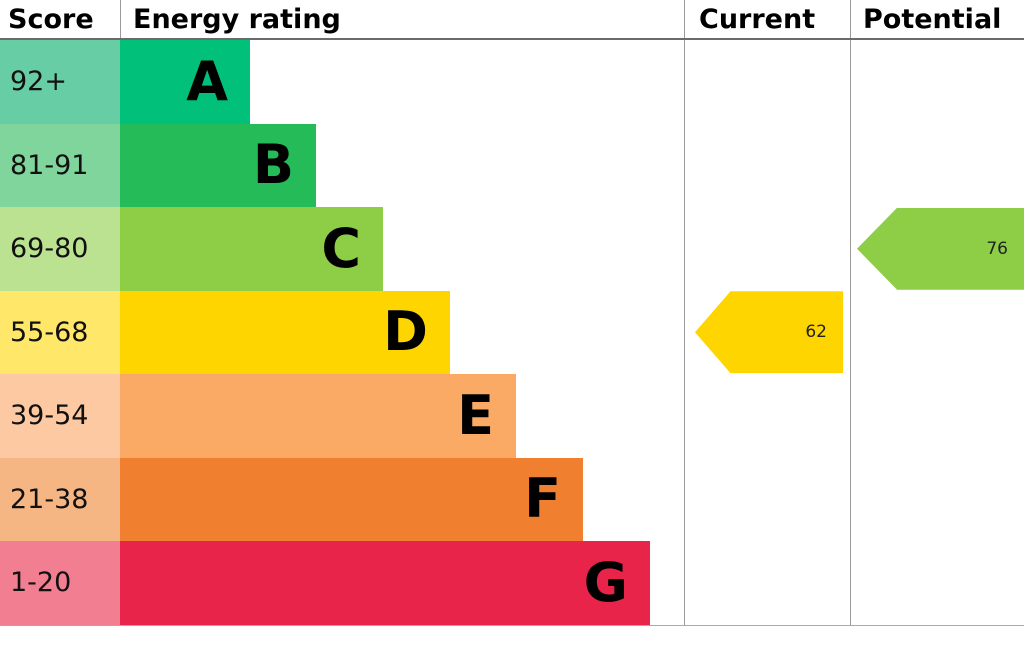 This screenshot has height=666, width=1024. I want to click on energy-rating-header: Energy rating, so click(237, 19).